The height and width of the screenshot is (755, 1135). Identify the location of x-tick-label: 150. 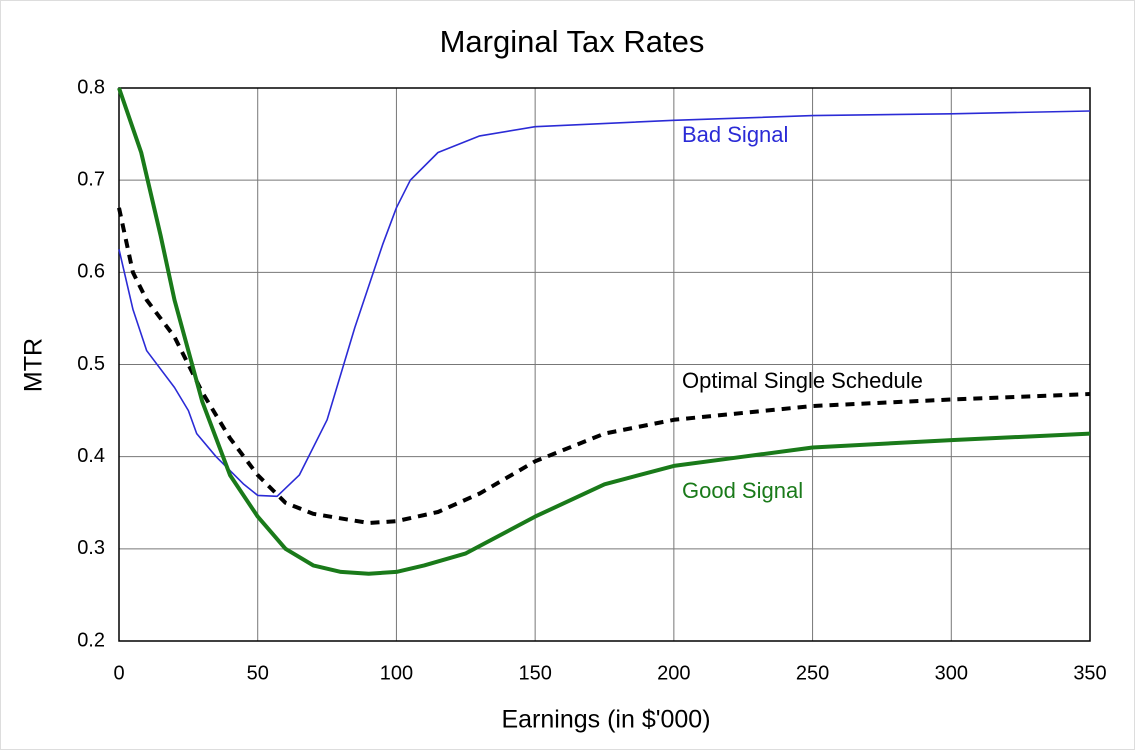
(534, 673).